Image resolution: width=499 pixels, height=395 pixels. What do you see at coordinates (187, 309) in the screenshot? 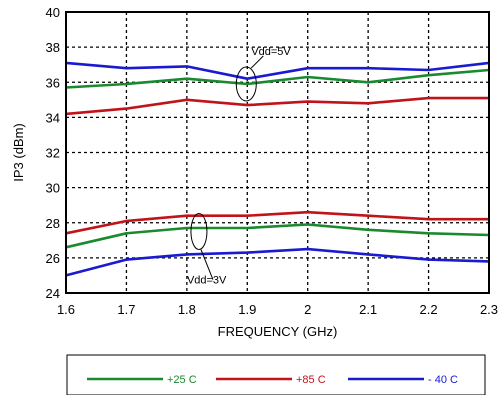
I see `x-tick-label: 1.8` at bounding box center [187, 309].